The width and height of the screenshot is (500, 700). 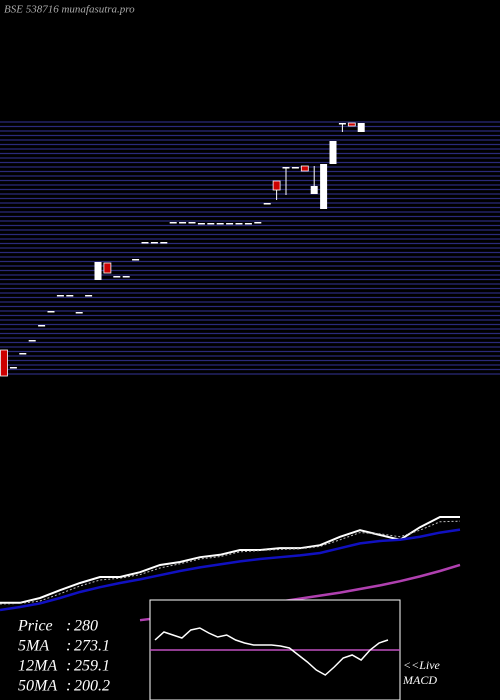 I want to click on legend-name: 12MA, so click(x=37, y=666).